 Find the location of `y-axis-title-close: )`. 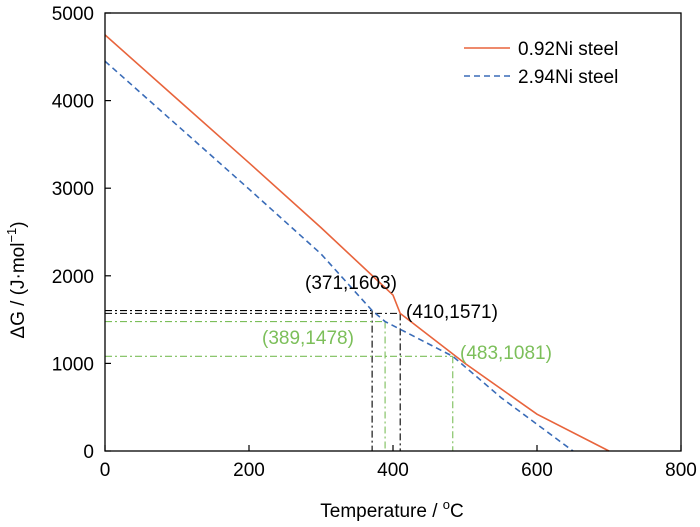

y-axis-title-close: ) is located at coordinates (18, 224).